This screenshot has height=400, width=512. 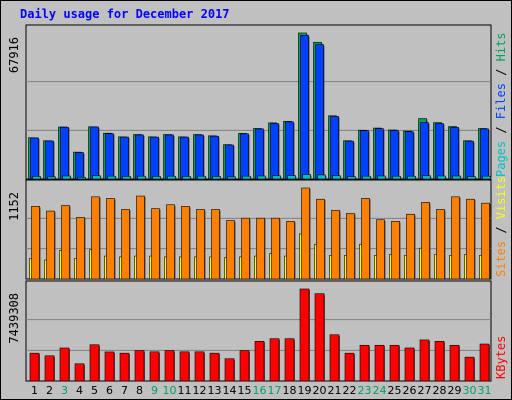 I want to click on day-label-12: 12, so click(x=200, y=390).